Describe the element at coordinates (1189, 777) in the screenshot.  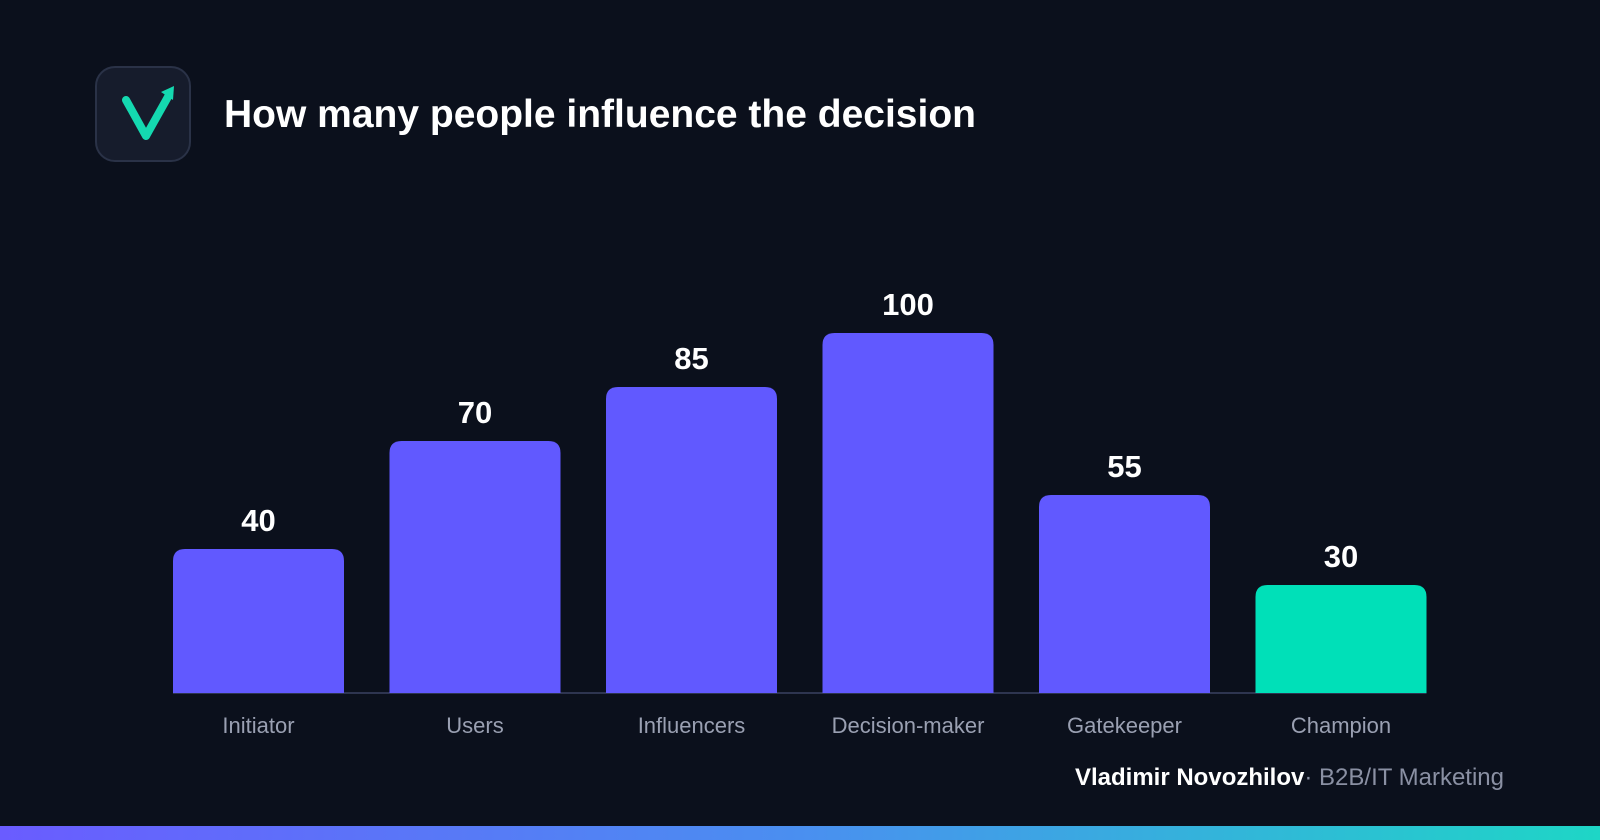
I see `author-name: Vladimir Novozhilov` at that location.